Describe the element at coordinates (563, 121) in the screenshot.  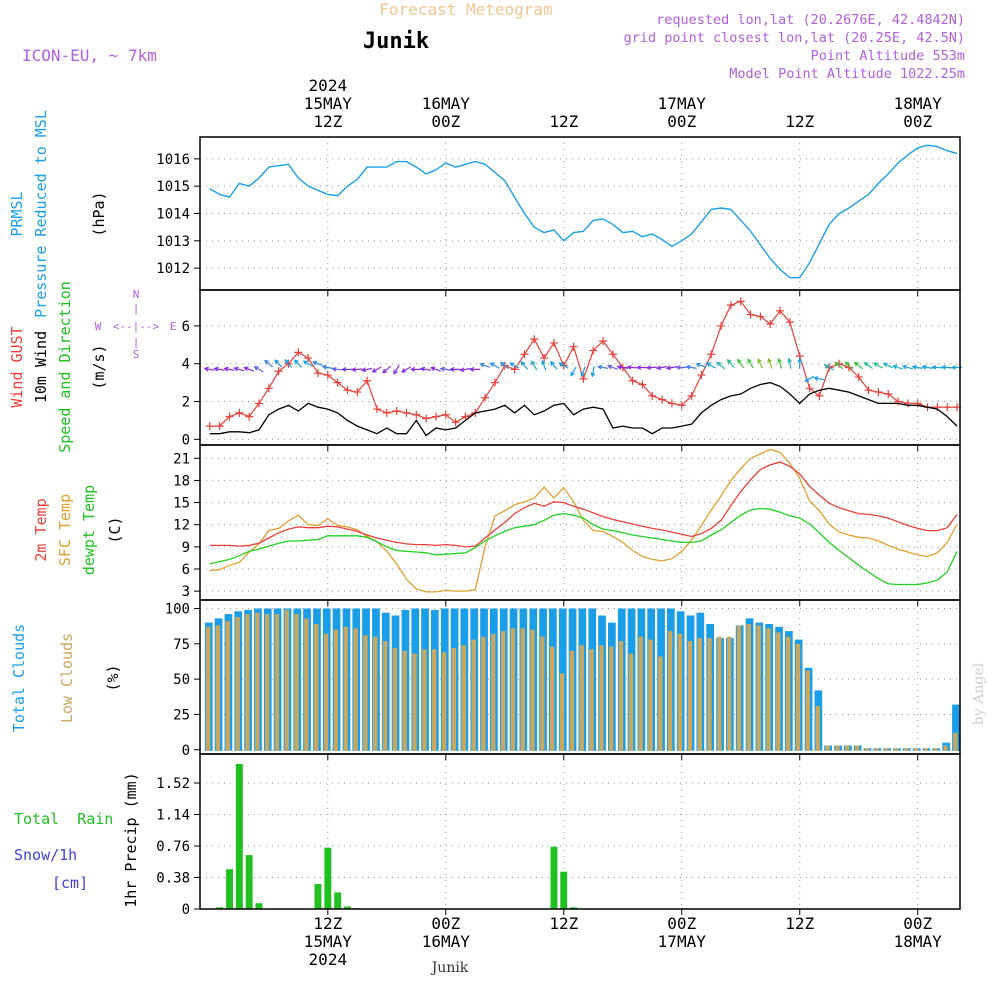
I see `time-label: 12Z` at that location.